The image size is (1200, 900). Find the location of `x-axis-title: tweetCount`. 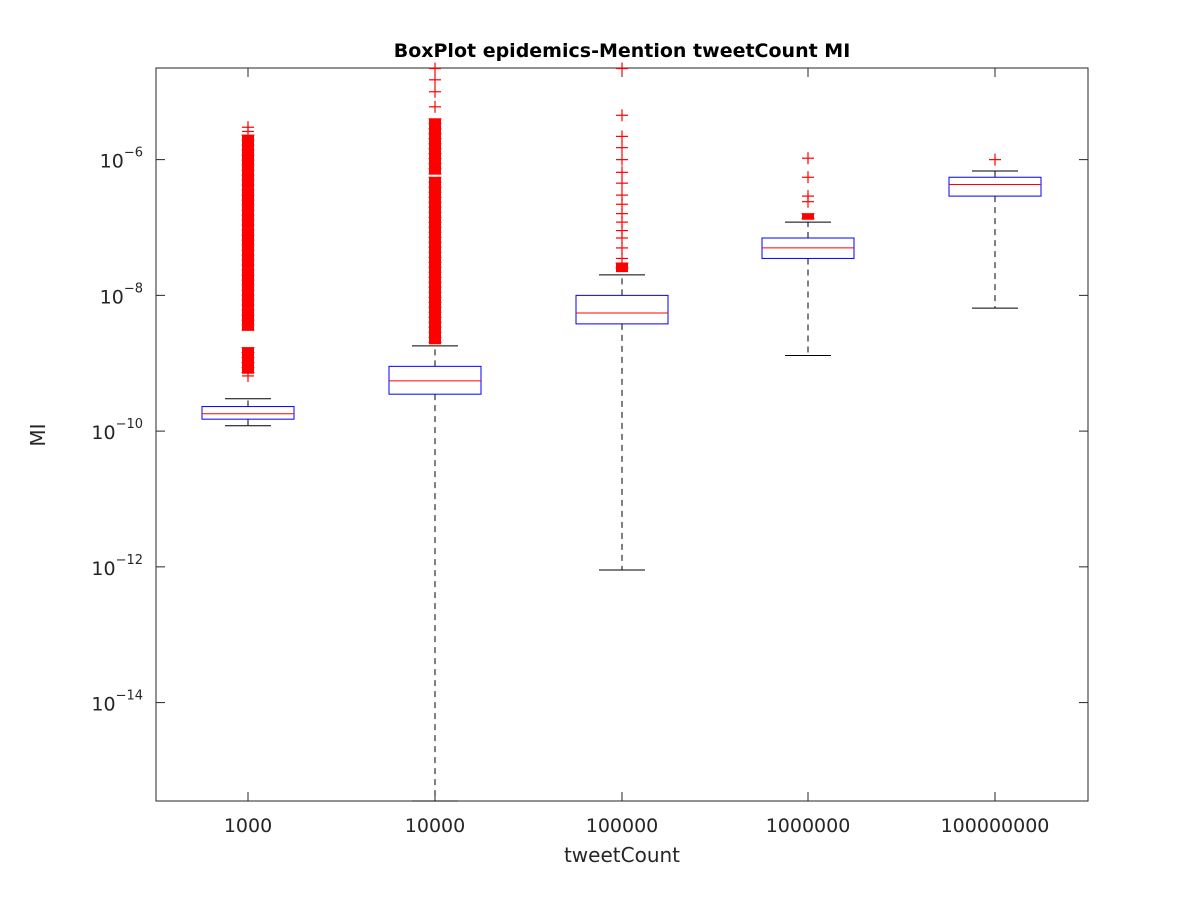

x-axis-title: tweetCount is located at coordinates (622, 855).